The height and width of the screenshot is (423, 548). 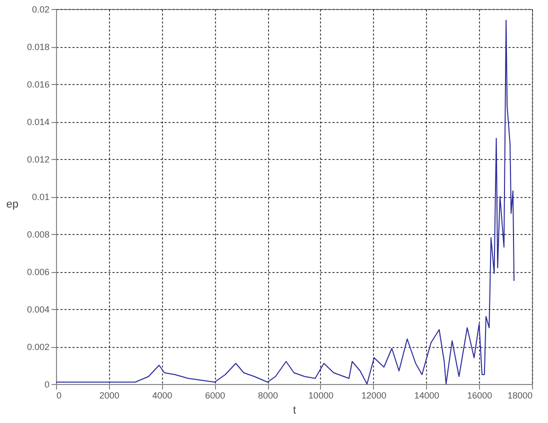 What do you see at coordinates (519, 395) in the screenshot?
I see `x-tick-label: 18000` at bounding box center [519, 395].